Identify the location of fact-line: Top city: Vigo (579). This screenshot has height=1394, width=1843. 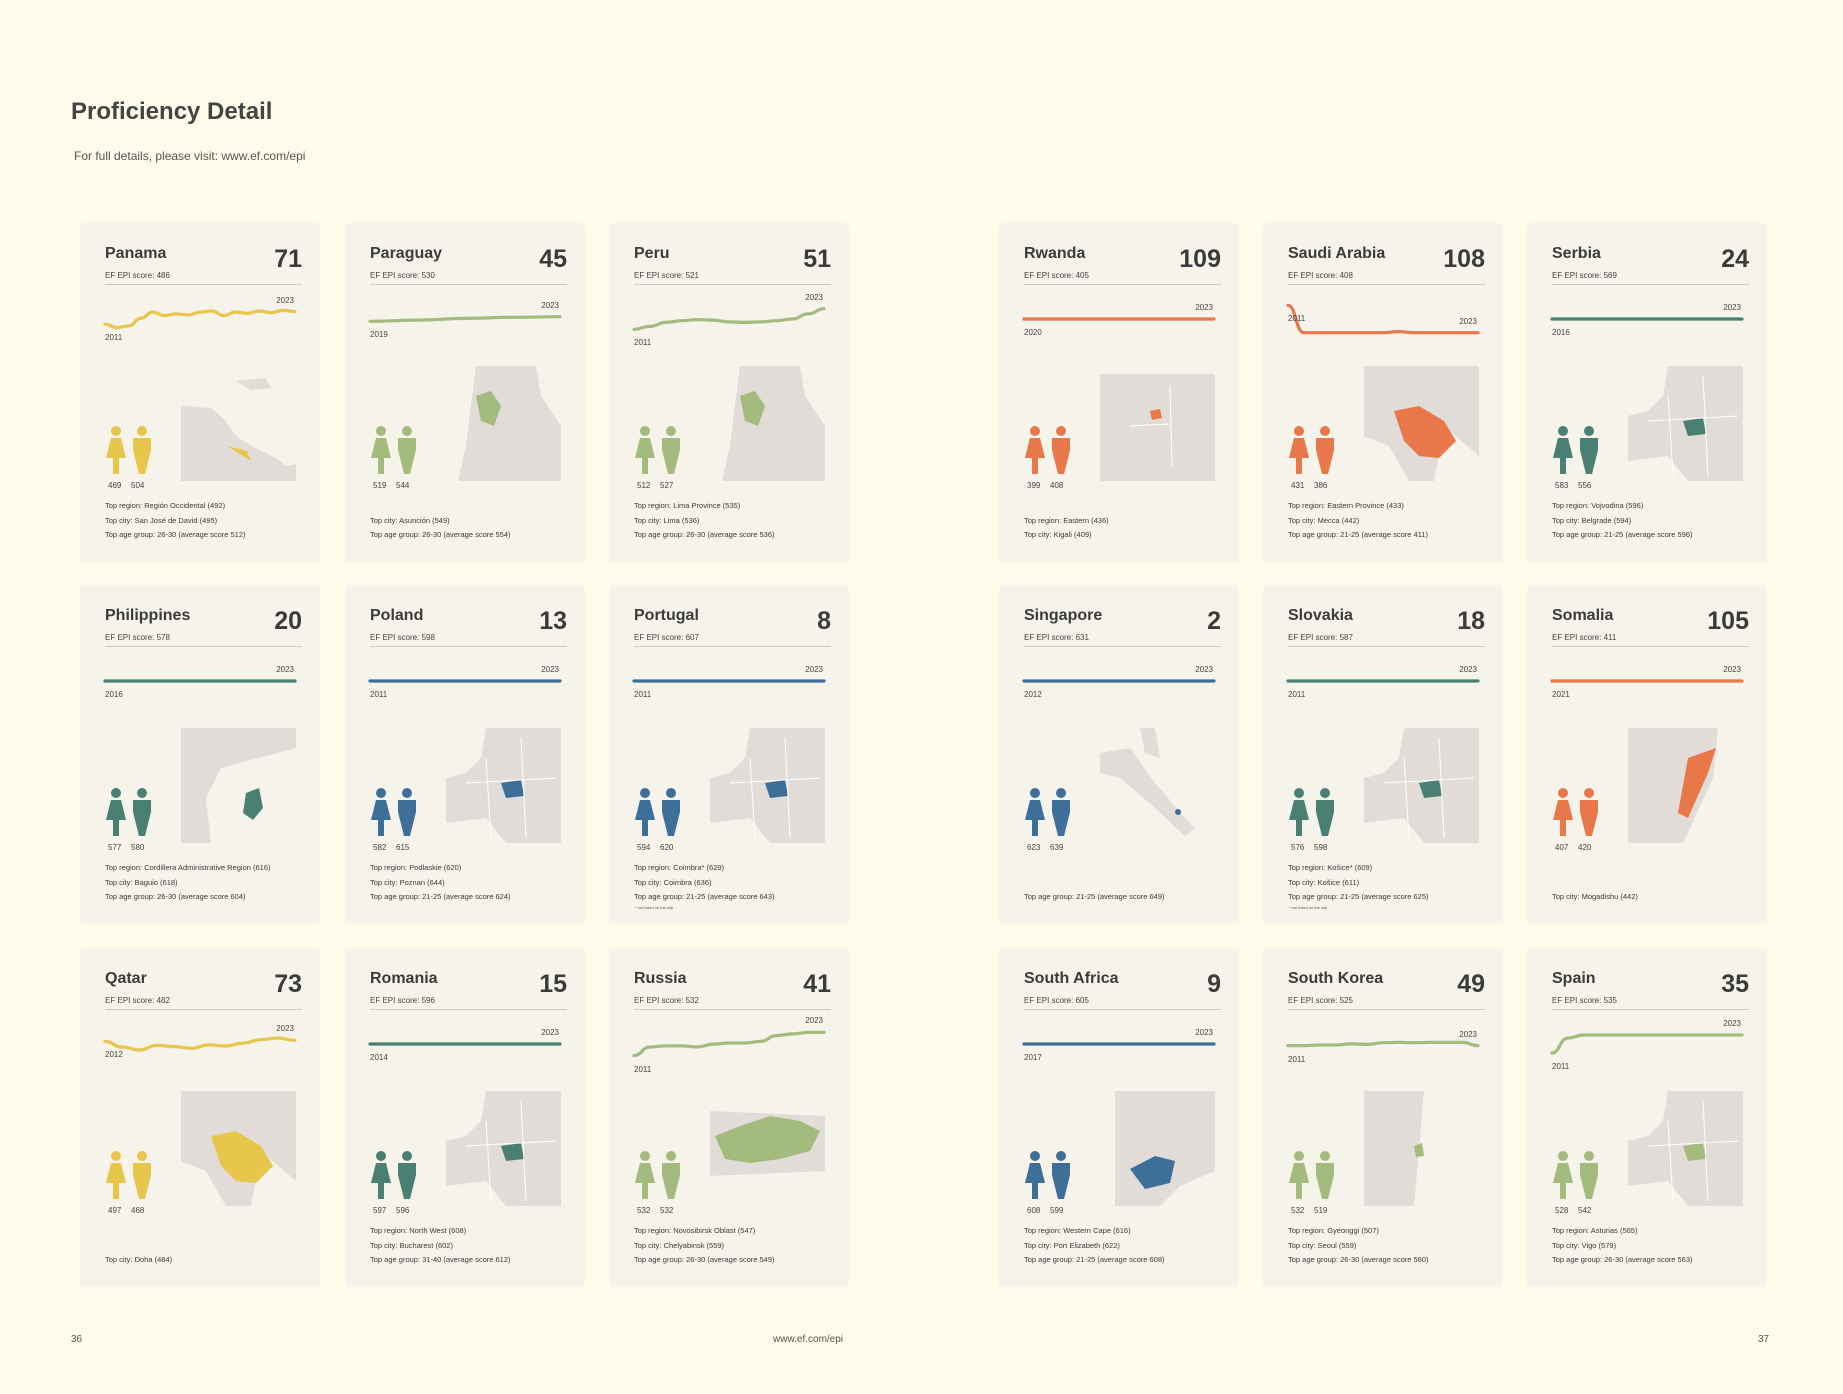
(1584, 1245).